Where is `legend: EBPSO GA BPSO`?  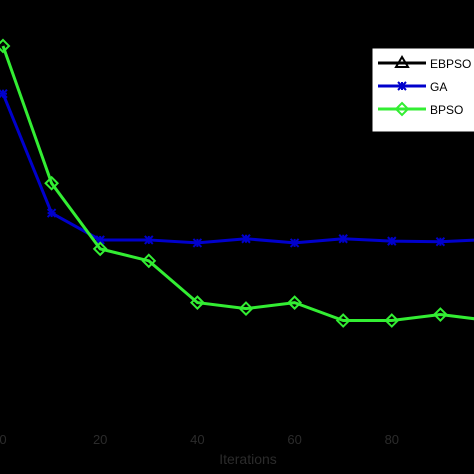 legend: EBPSO GA BPSO is located at coordinates (422, 90).